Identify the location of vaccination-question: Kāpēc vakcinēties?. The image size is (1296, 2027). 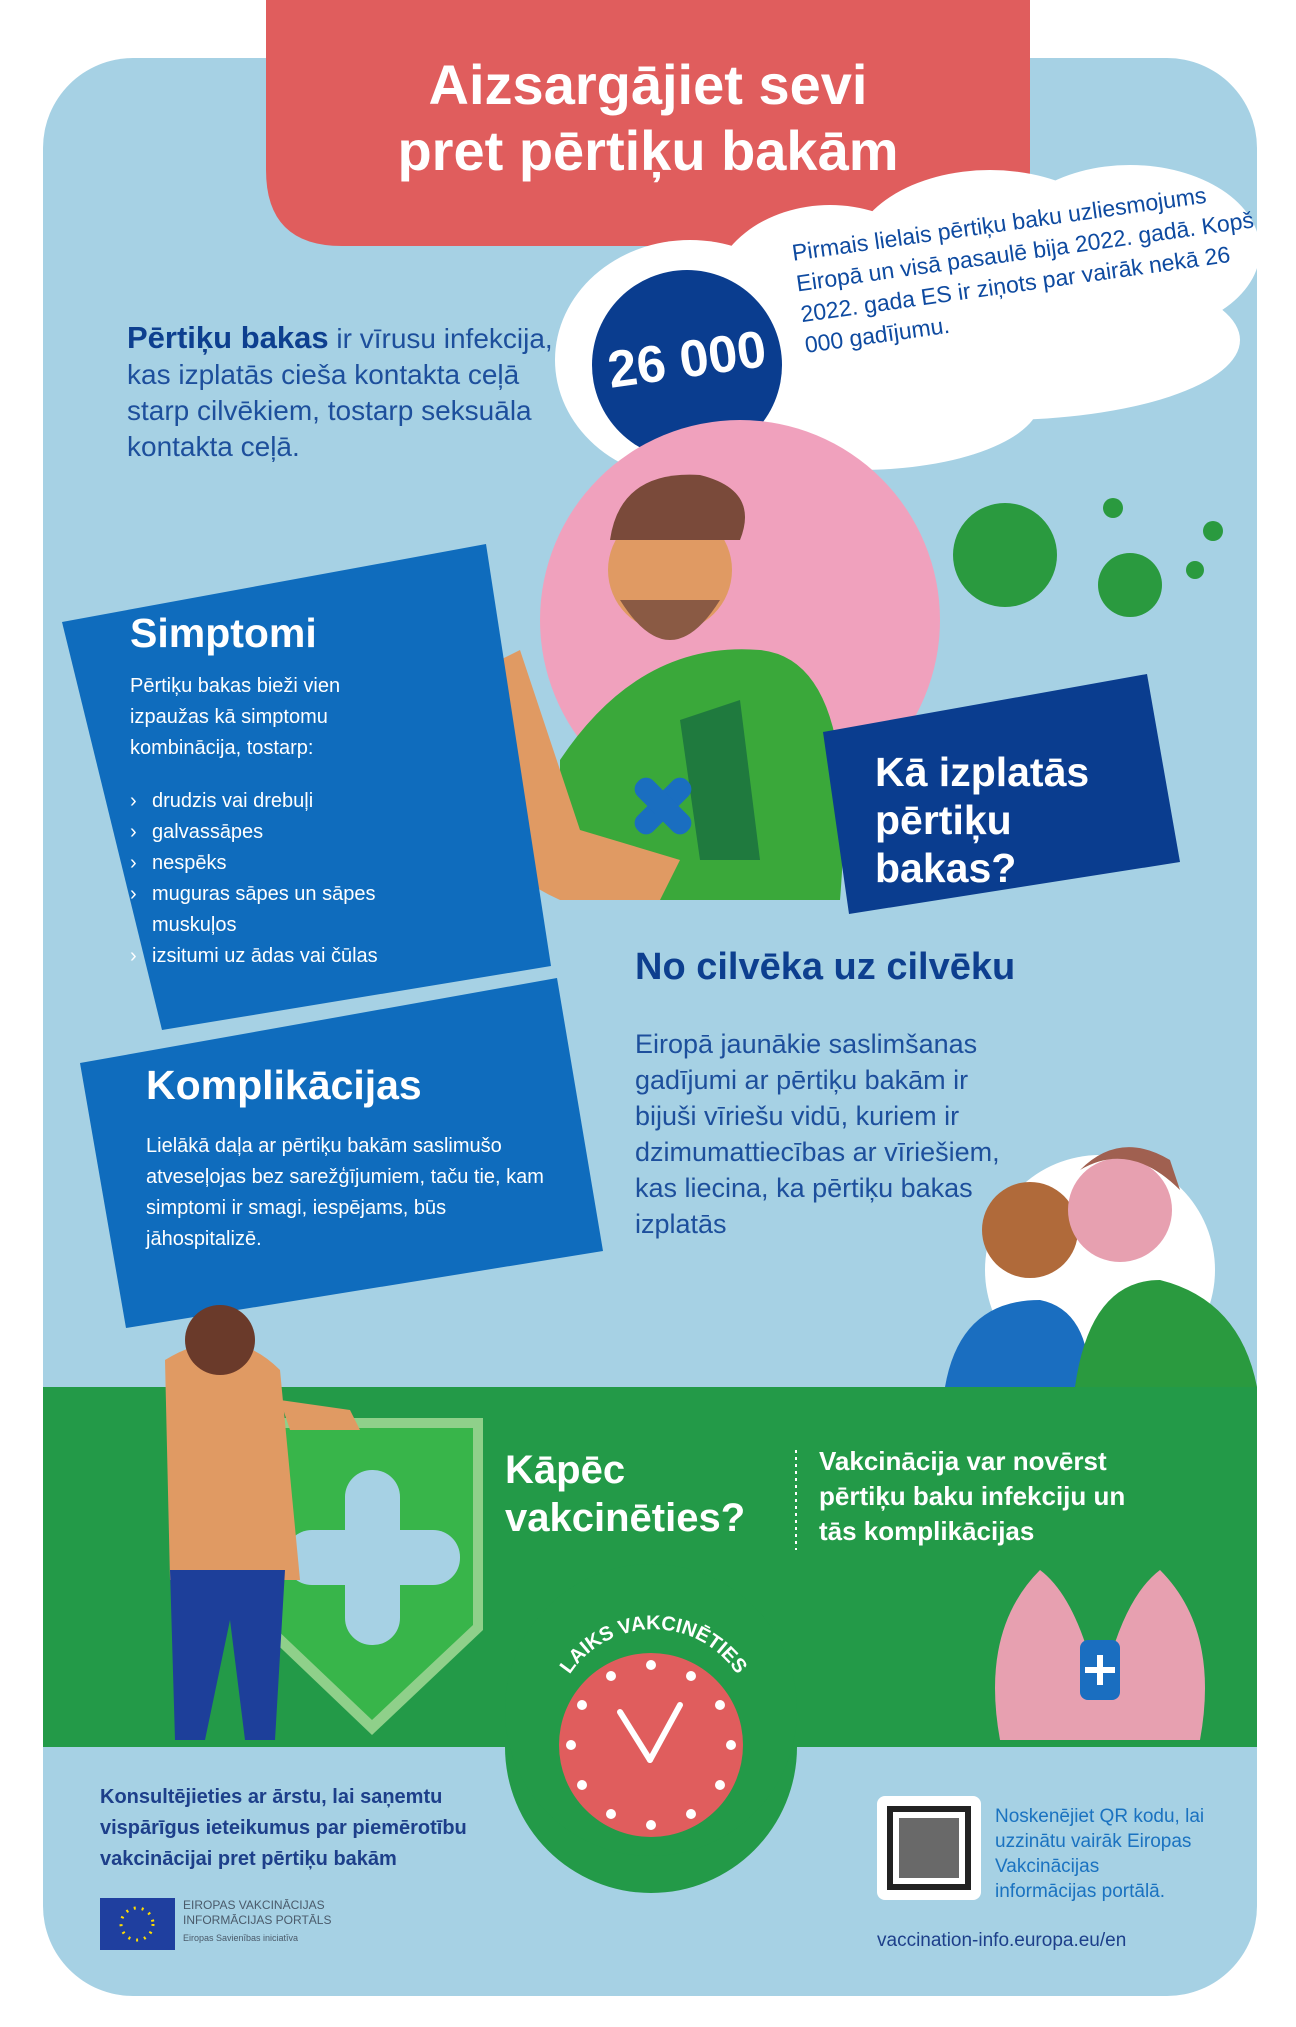
(625, 1494).